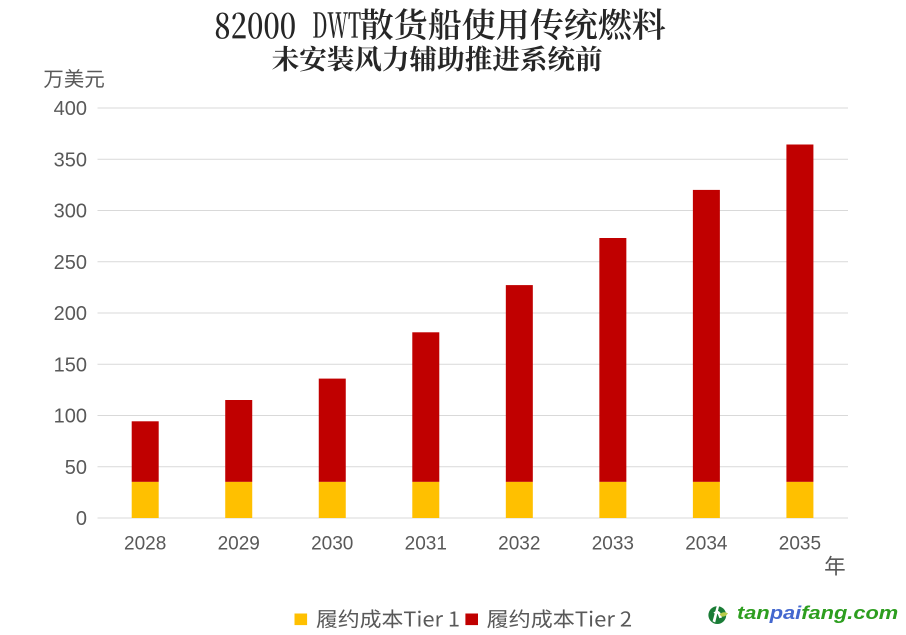 The width and height of the screenshot is (906, 635). I want to click on svg-text: 2035, so click(800, 544).